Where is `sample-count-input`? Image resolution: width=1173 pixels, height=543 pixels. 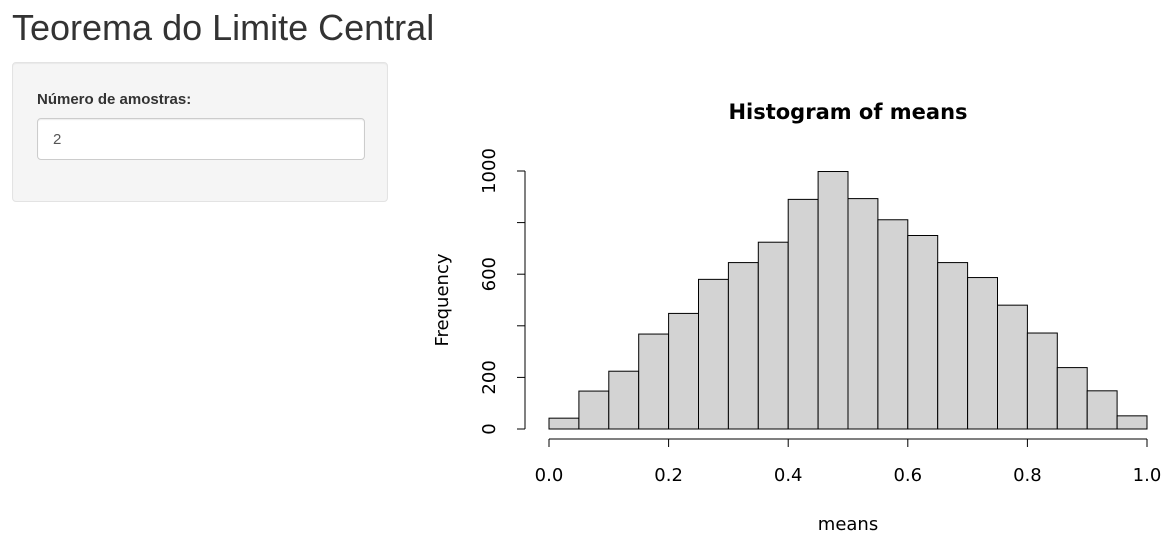 sample-count-input is located at coordinates (201, 139).